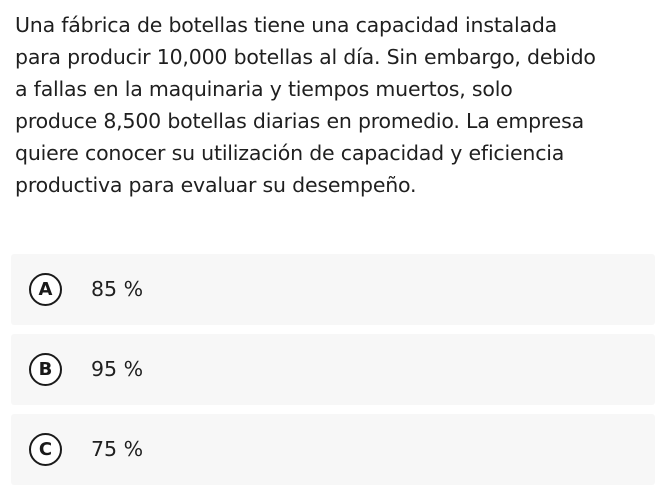 The height and width of the screenshot is (489, 658). I want to click on option-letter-badge: C, so click(45, 449).